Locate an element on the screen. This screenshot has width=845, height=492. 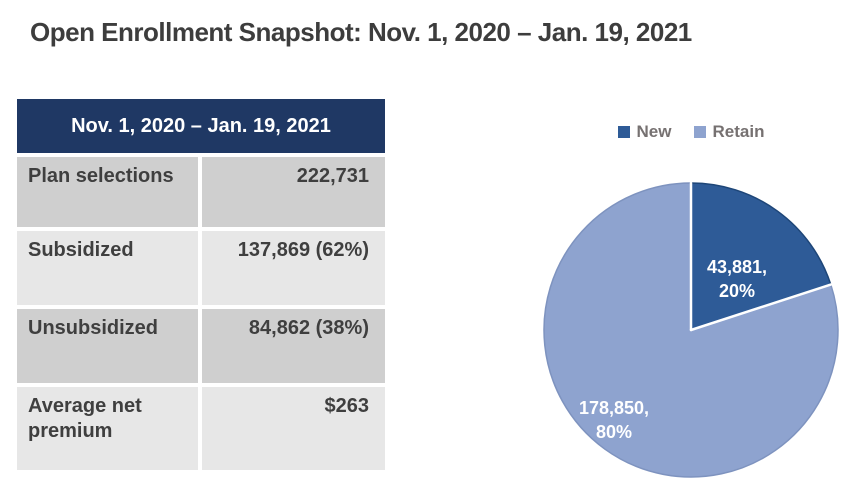
chart-legend: New Retain is located at coordinates (688, 132).